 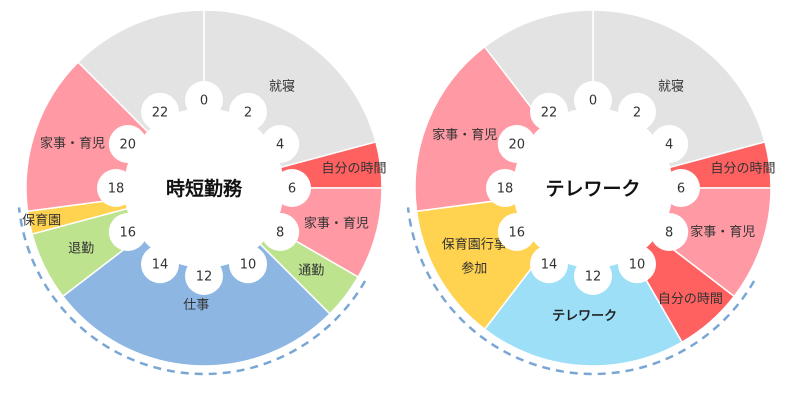 I want to click on segment-label: 仕事, so click(x=196, y=305).